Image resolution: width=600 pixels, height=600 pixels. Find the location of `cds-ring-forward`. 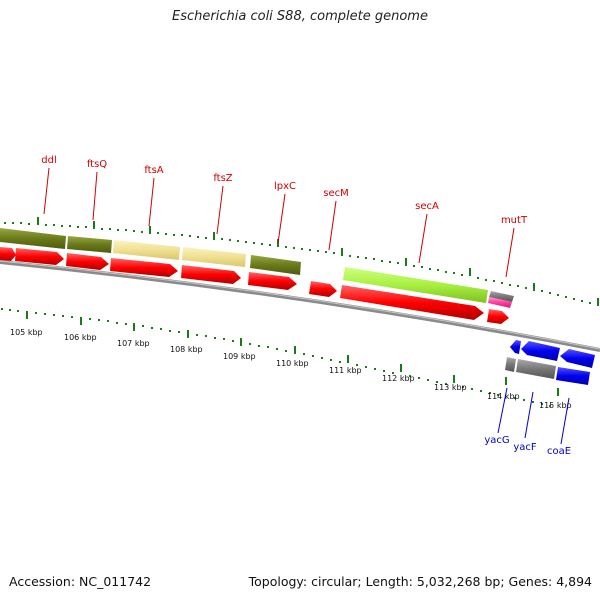

cds-ring-forward is located at coordinates (254, 285).